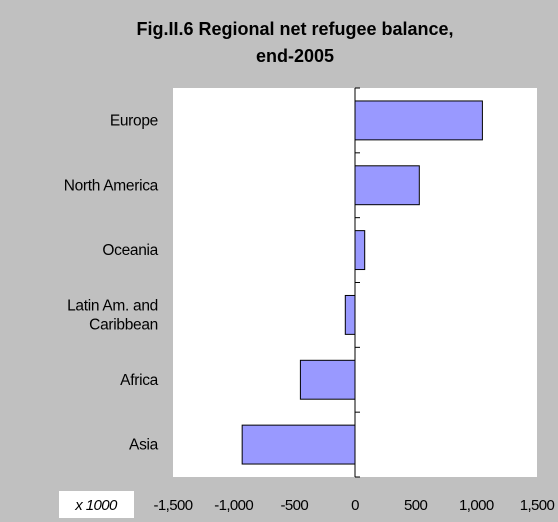  I want to click on x-tick-label: 0, so click(355, 505).